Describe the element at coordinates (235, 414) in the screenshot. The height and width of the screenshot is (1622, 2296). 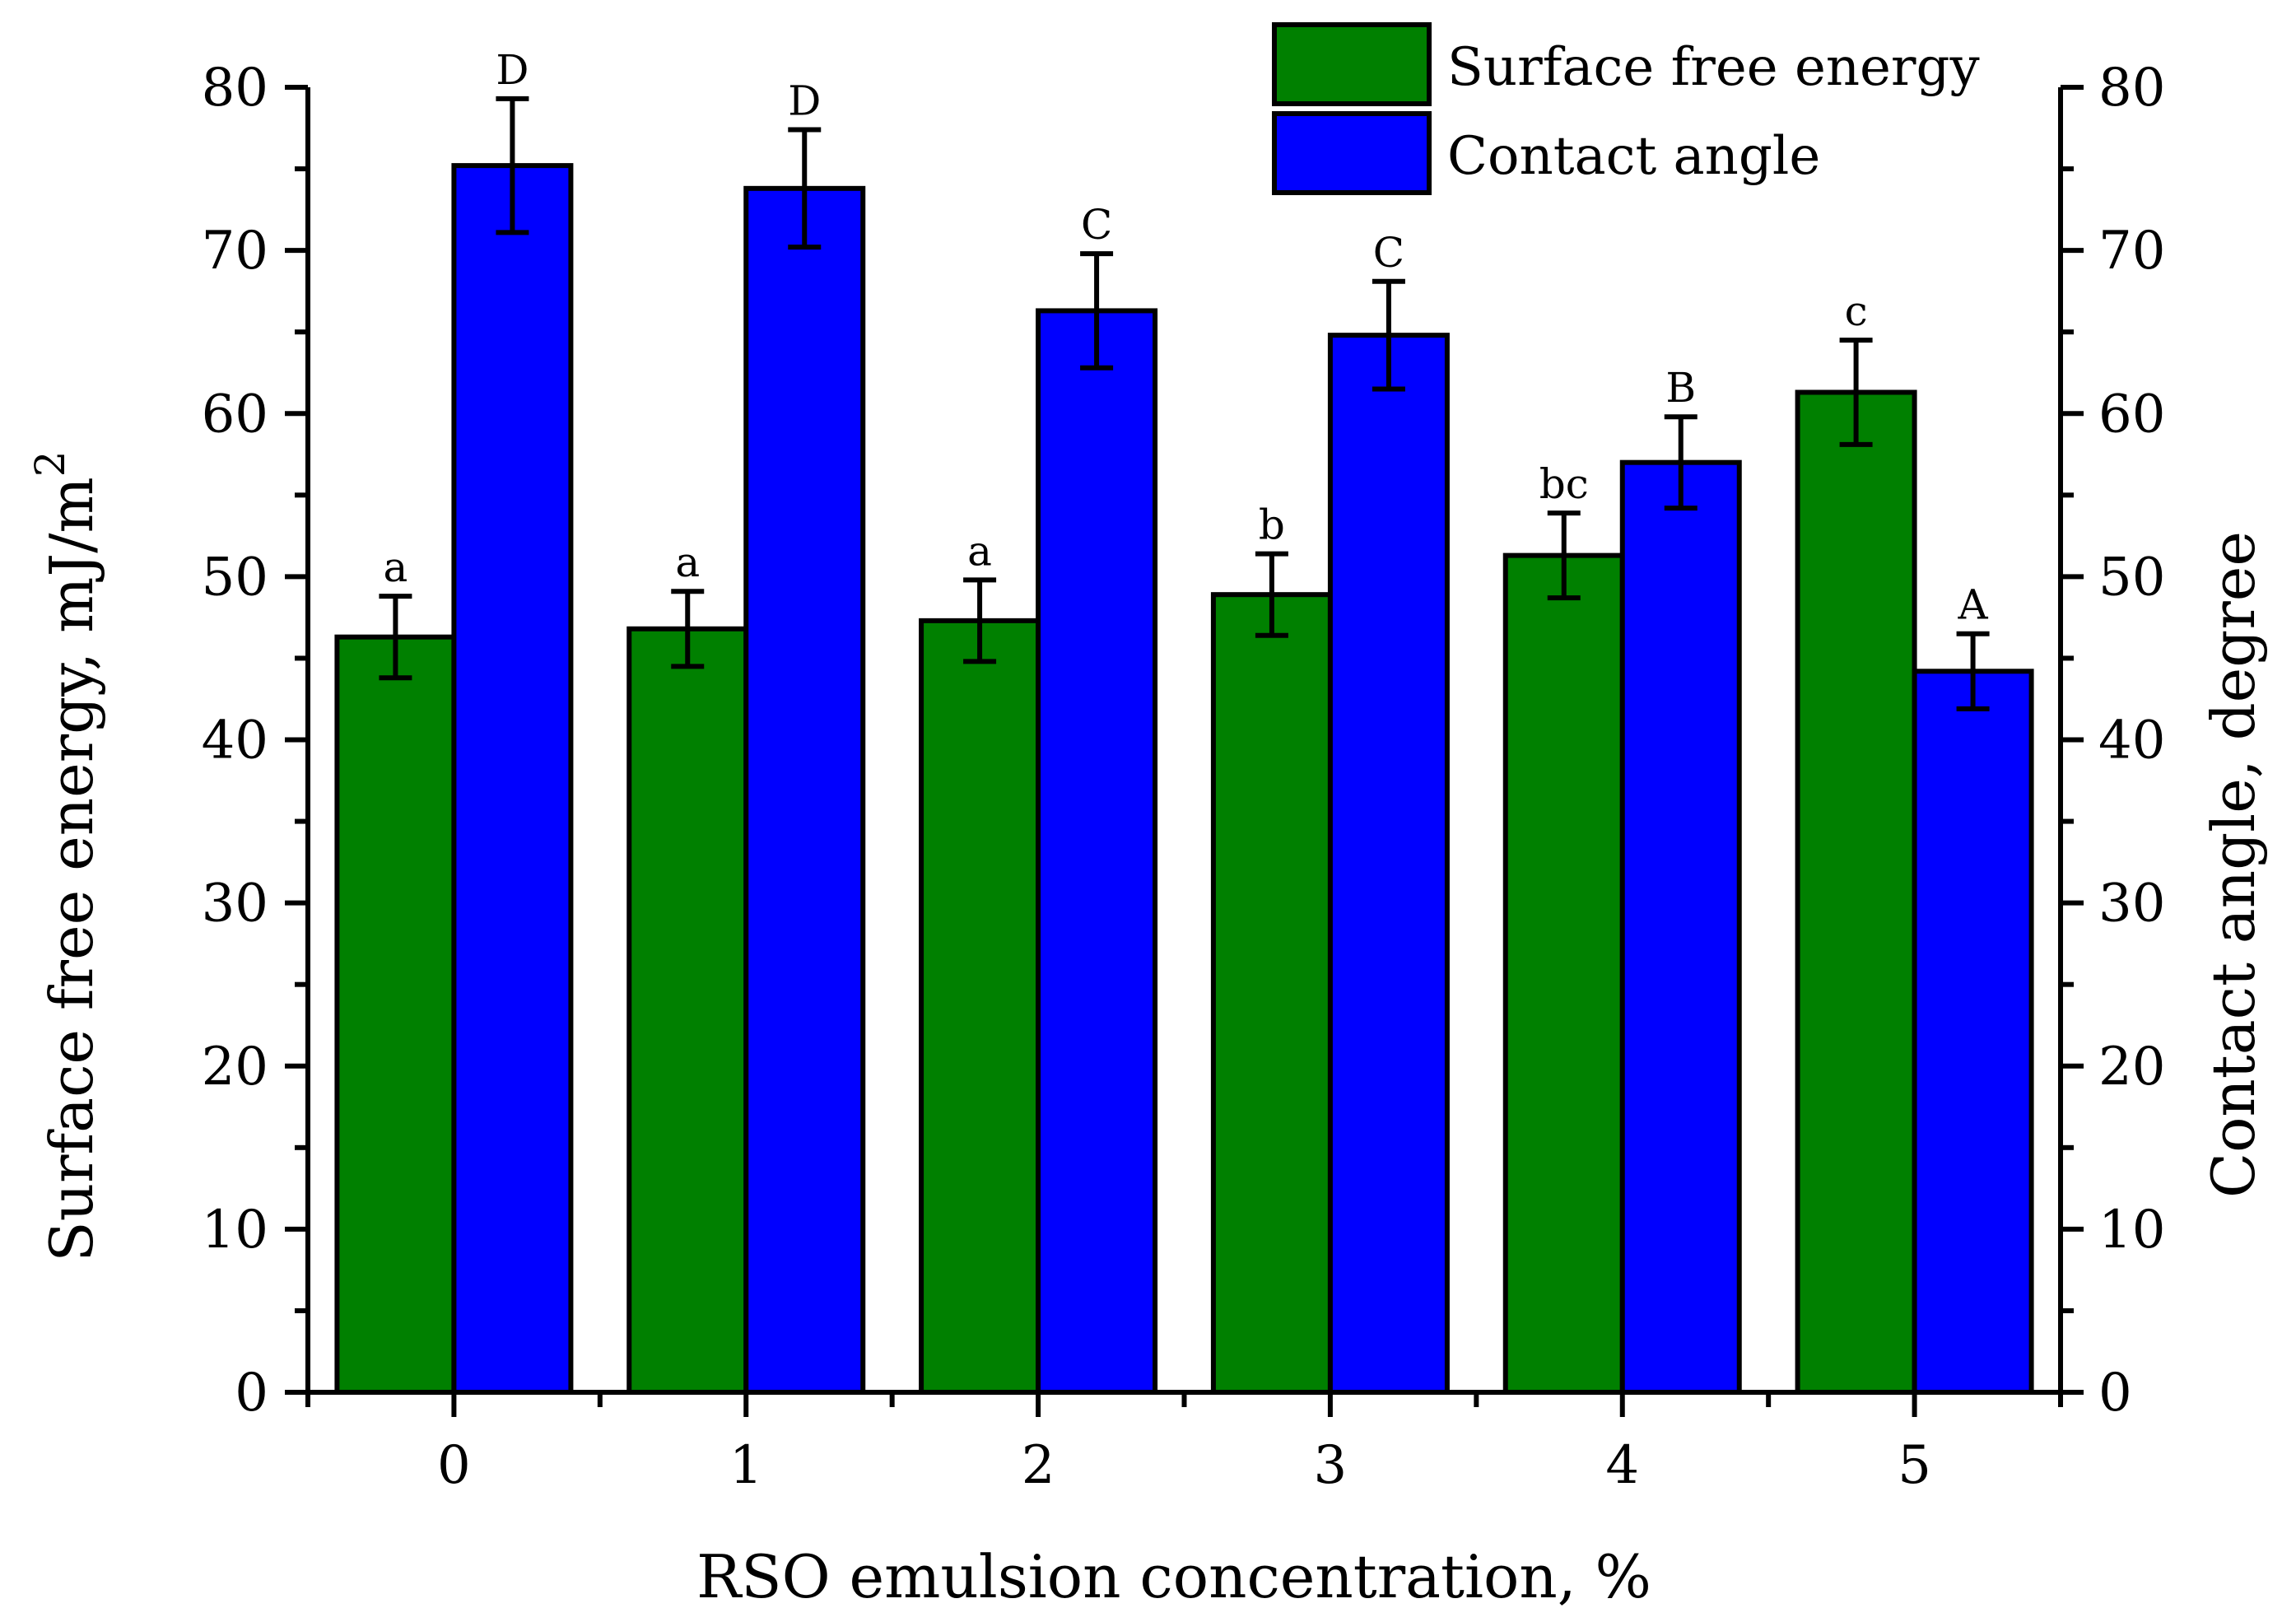
I see `y-tick-label-60: 60` at that location.